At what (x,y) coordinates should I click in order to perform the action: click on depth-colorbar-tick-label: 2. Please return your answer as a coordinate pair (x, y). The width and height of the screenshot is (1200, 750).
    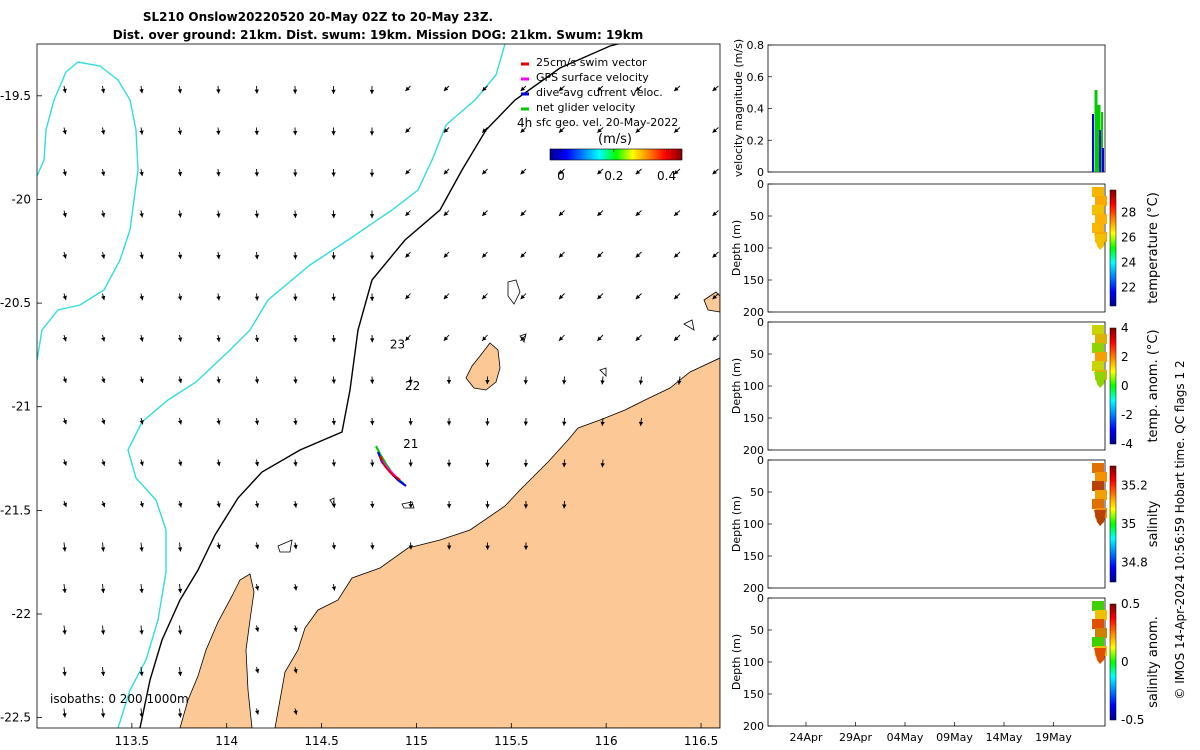
    Looking at the image, I should click on (1125, 357).